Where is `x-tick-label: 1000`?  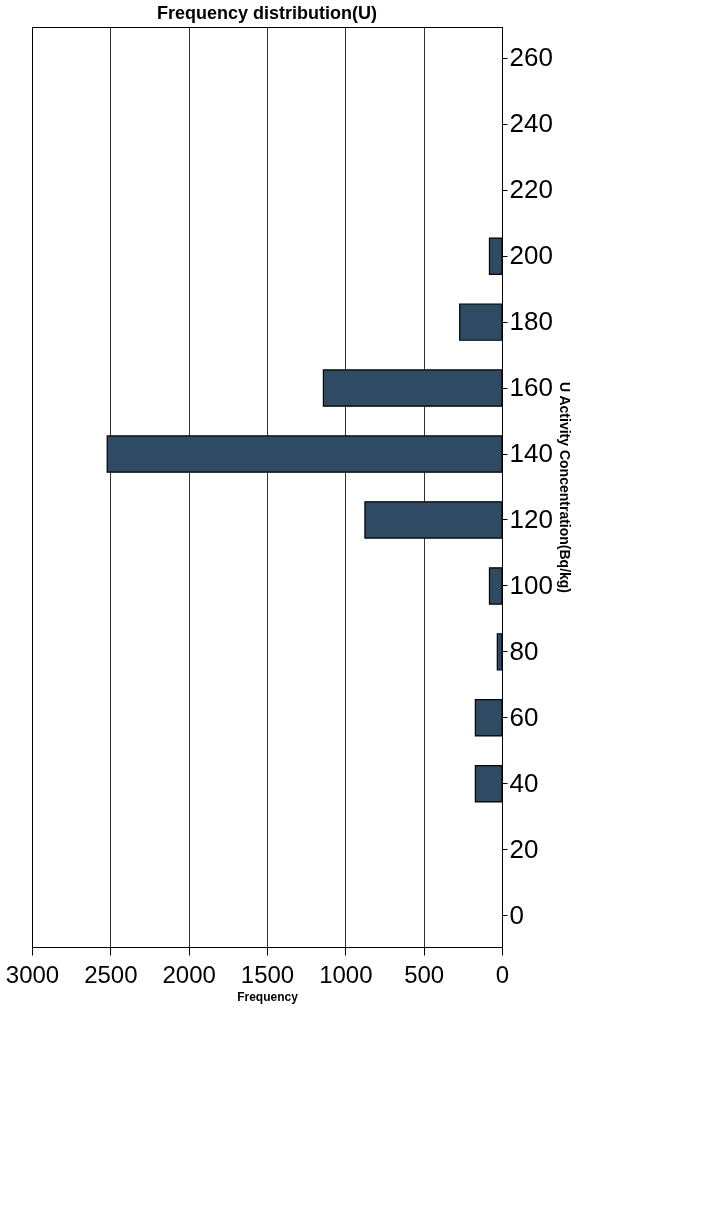 x-tick-label: 1000 is located at coordinates (346, 974).